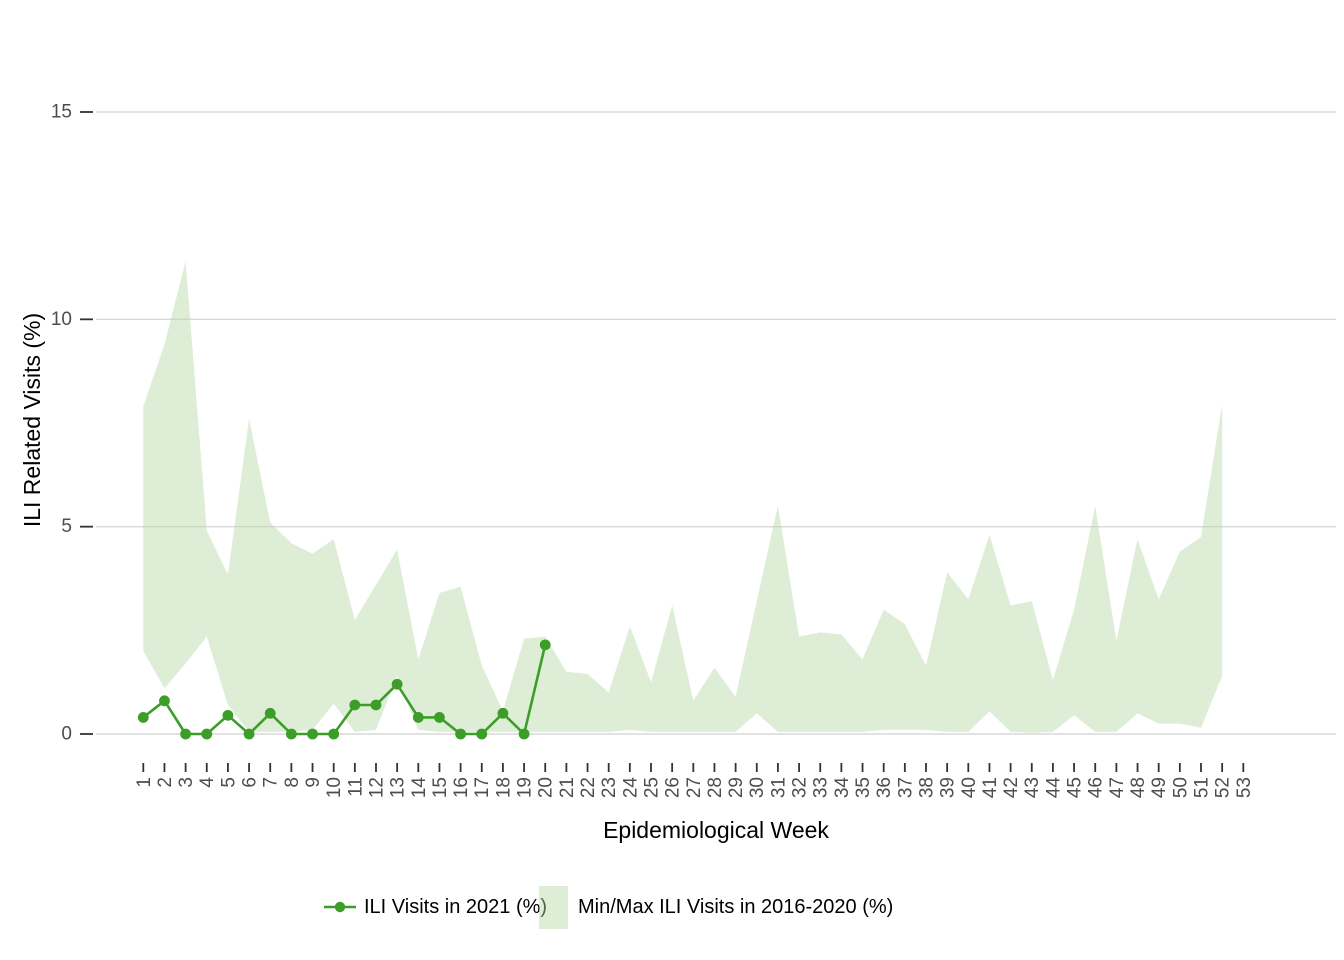  I want to click on x-tick-label-week-3: 3, so click(186, 782).